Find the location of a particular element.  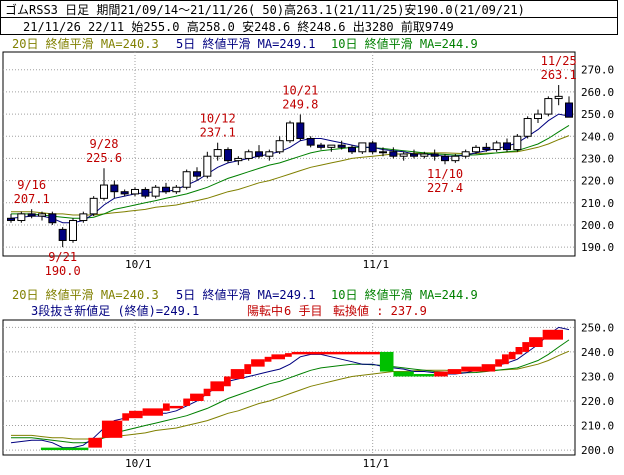

top-y-tick: 190.0 is located at coordinates (597, 247).